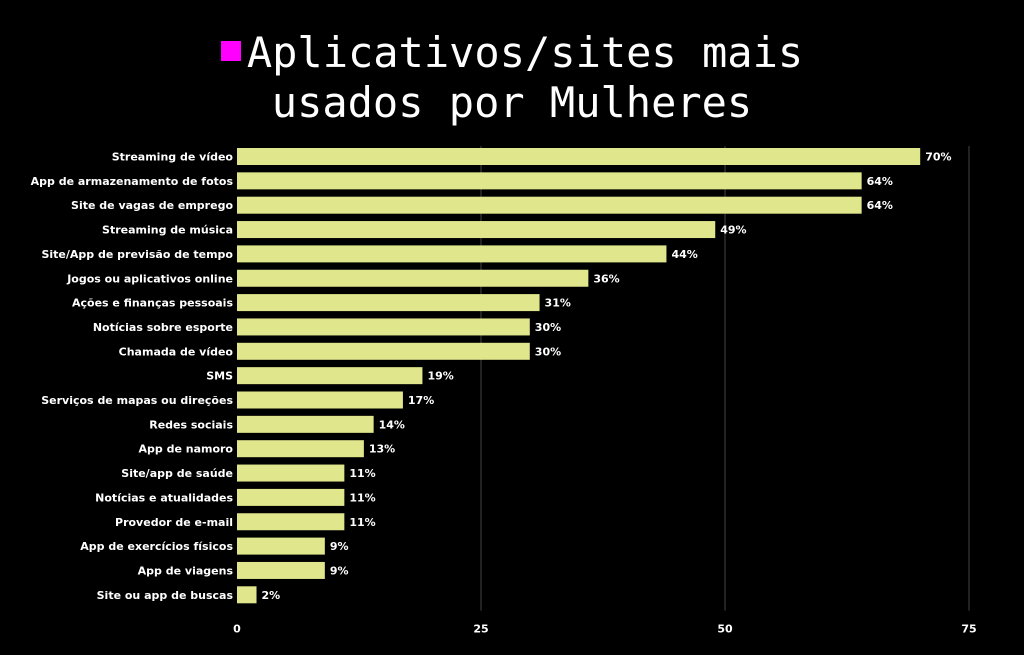  What do you see at coordinates (421, 400) in the screenshot?
I see `value-label: 17%` at bounding box center [421, 400].